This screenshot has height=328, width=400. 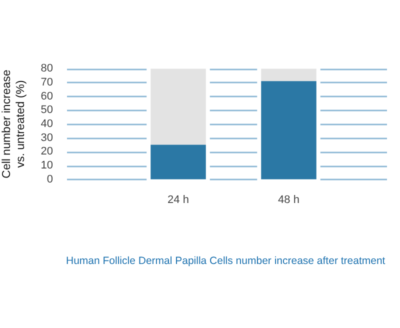 I want to click on x-tick-label: 48 h, so click(x=289, y=200).